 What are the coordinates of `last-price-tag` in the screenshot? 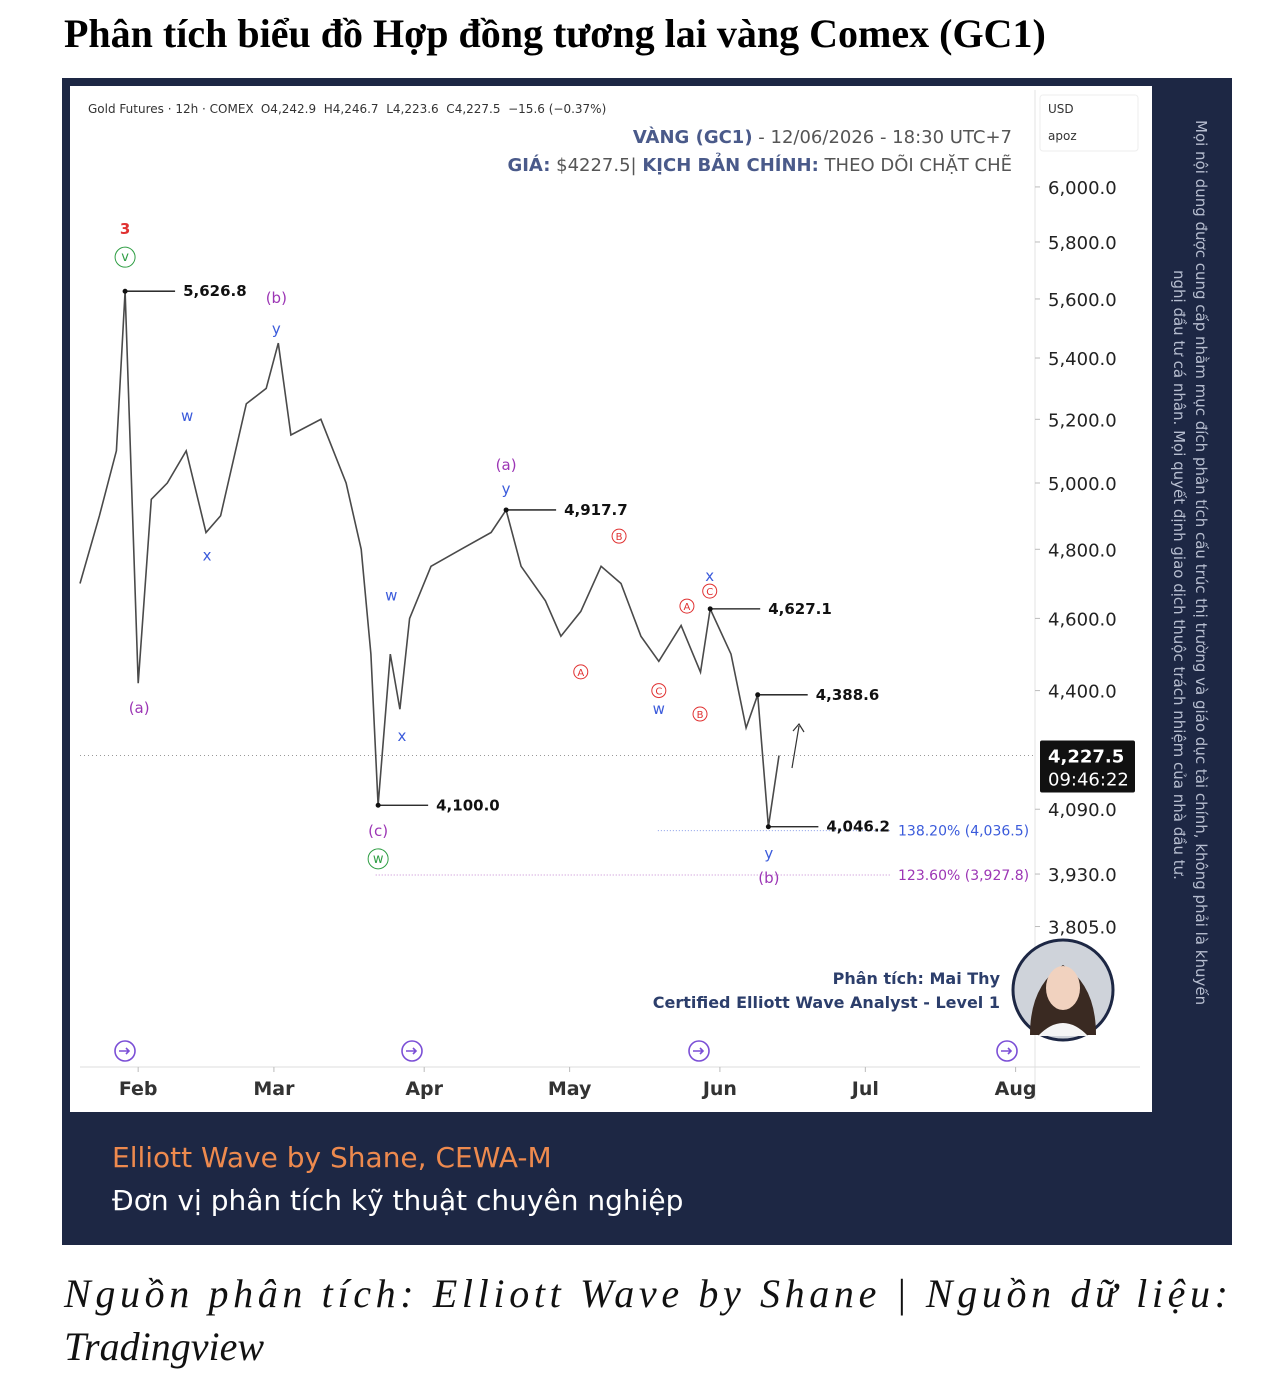 It's located at (1087, 766).